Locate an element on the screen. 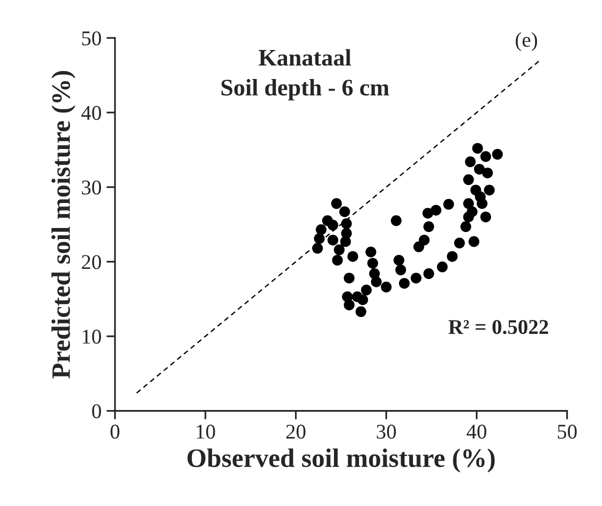 The image size is (602, 506). x-tick-label: 10 is located at coordinates (206, 431).